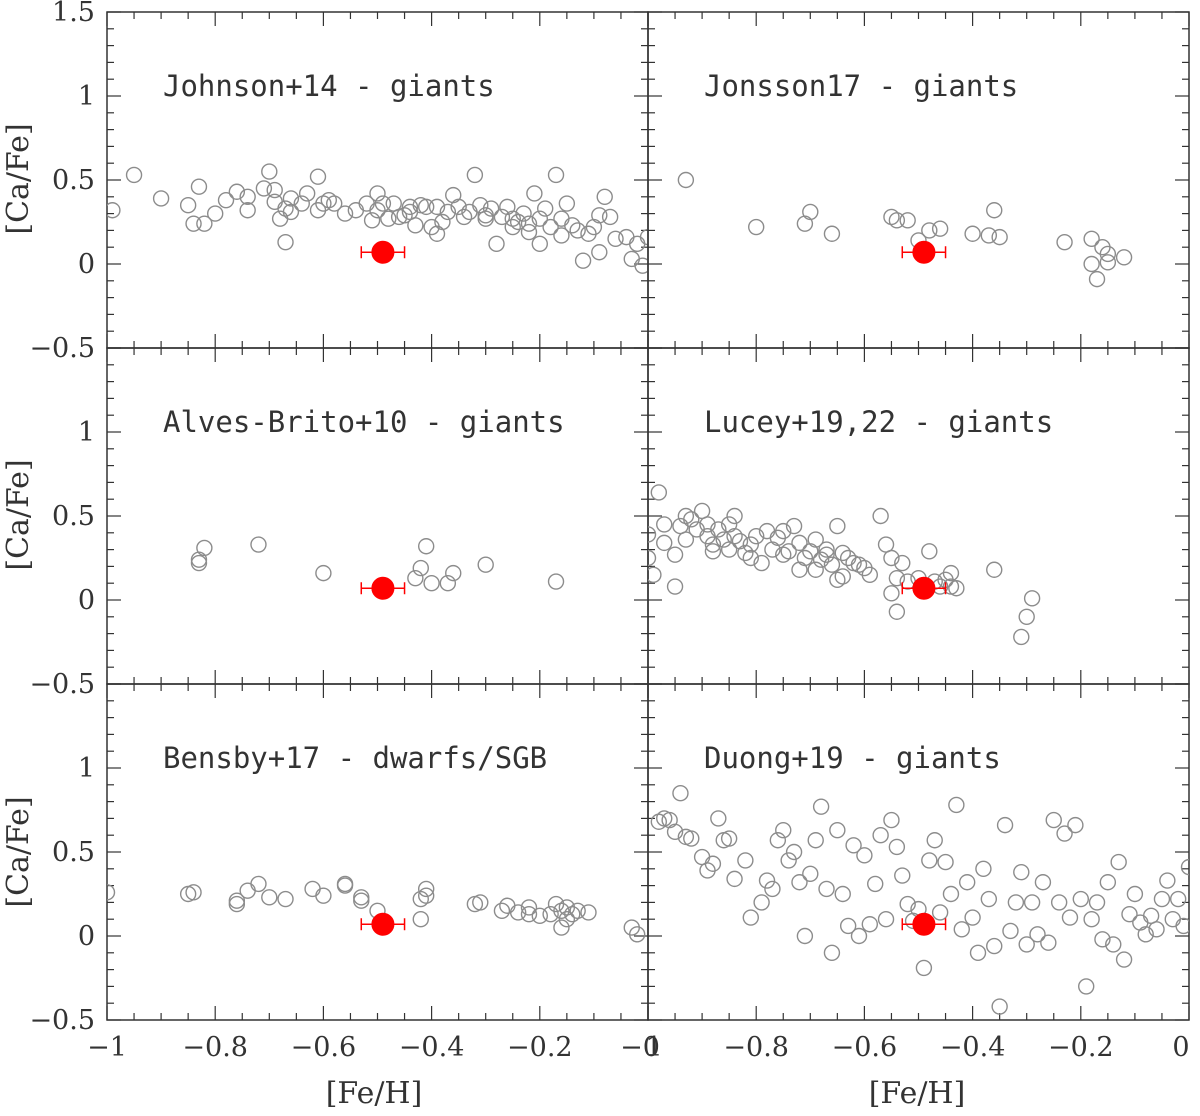 The height and width of the screenshot is (1116, 1200). Describe the element at coordinates (86, 600) in the screenshot. I see `y-tick-label: 0` at that location.